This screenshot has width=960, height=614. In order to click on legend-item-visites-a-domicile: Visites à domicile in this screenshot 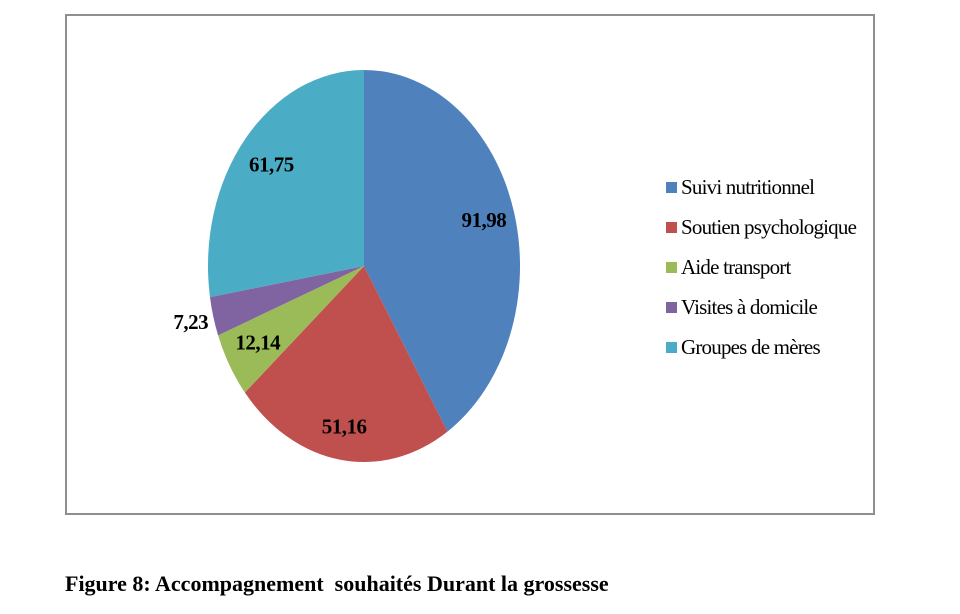, I will do `click(768, 307)`.